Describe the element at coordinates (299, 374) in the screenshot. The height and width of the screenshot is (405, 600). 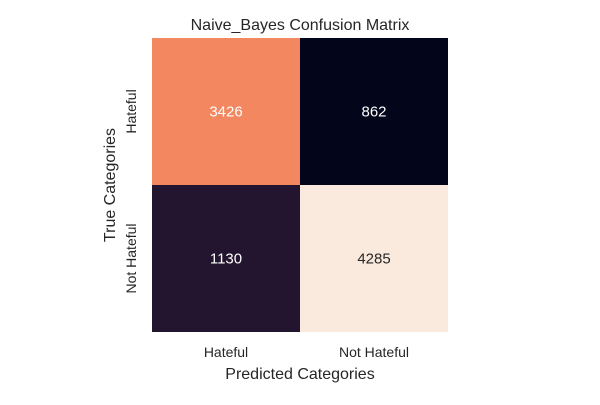
I see `x-axis-label: Predicted Categories` at that location.